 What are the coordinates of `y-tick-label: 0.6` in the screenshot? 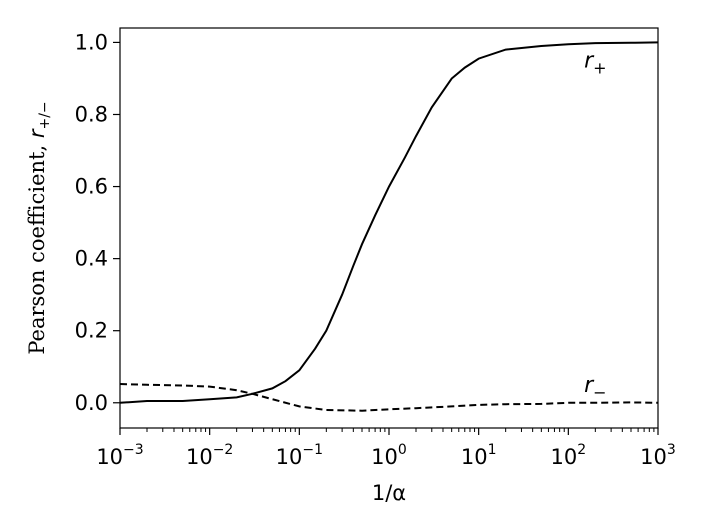 It's located at (91, 187).